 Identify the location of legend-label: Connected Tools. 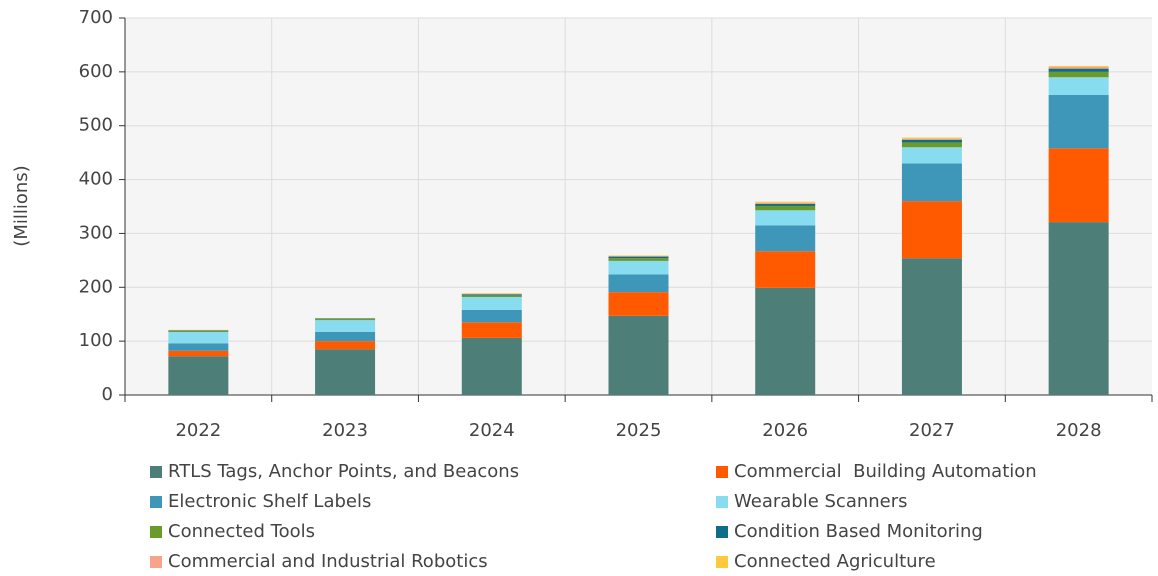
(241, 531).